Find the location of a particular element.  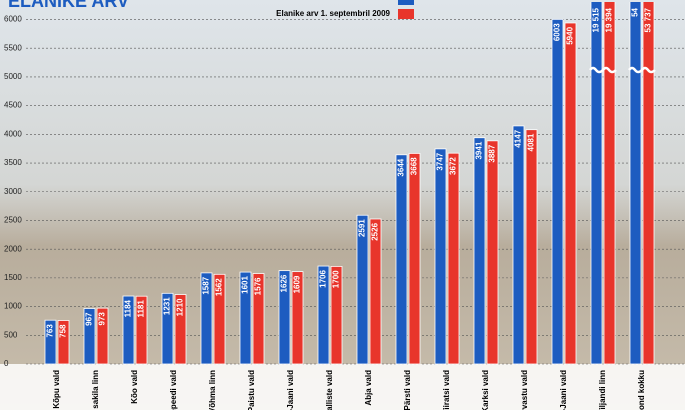

x-tick-label: kond kokku is located at coordinates (641, 390).